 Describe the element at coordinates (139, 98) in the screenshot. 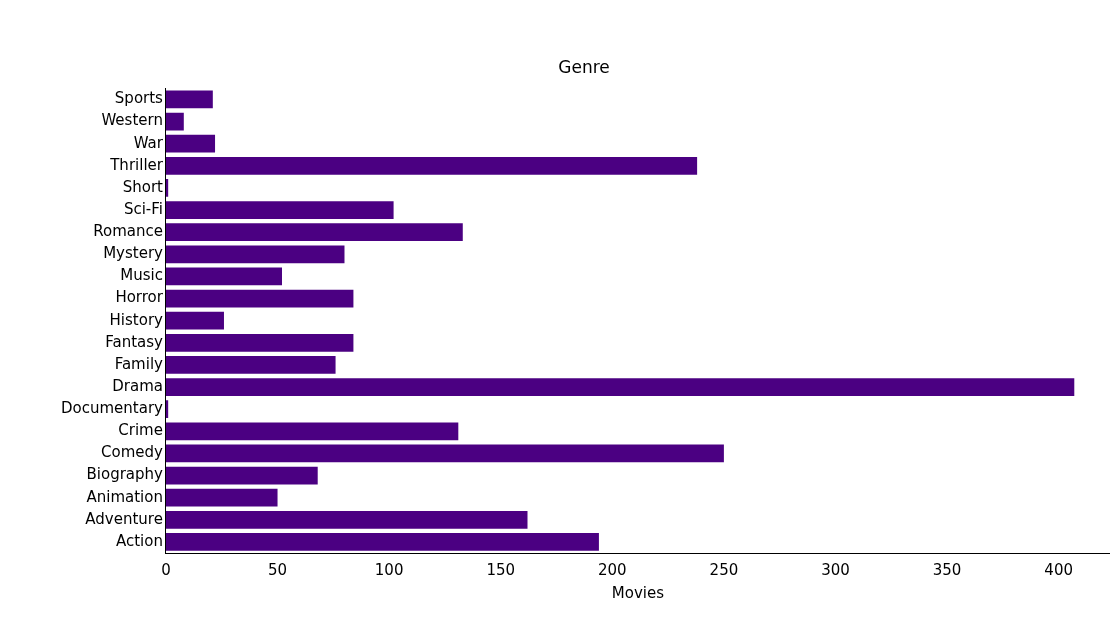

I see `y-tick-label: Sports` at that location.